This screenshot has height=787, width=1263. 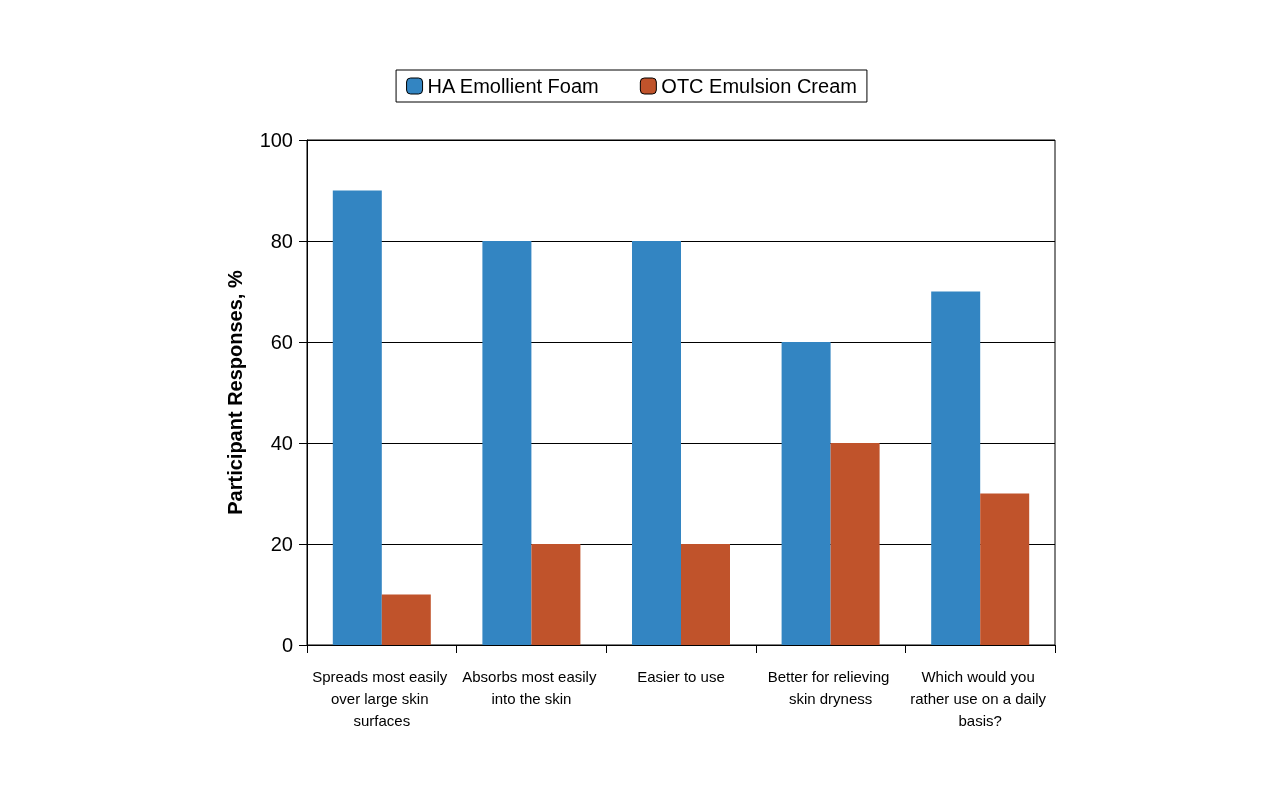 What do you see at coordinates (681, 676) in the screenshot?
I see `x-tick-label: Easier to use` at bounding box center [681, 676].